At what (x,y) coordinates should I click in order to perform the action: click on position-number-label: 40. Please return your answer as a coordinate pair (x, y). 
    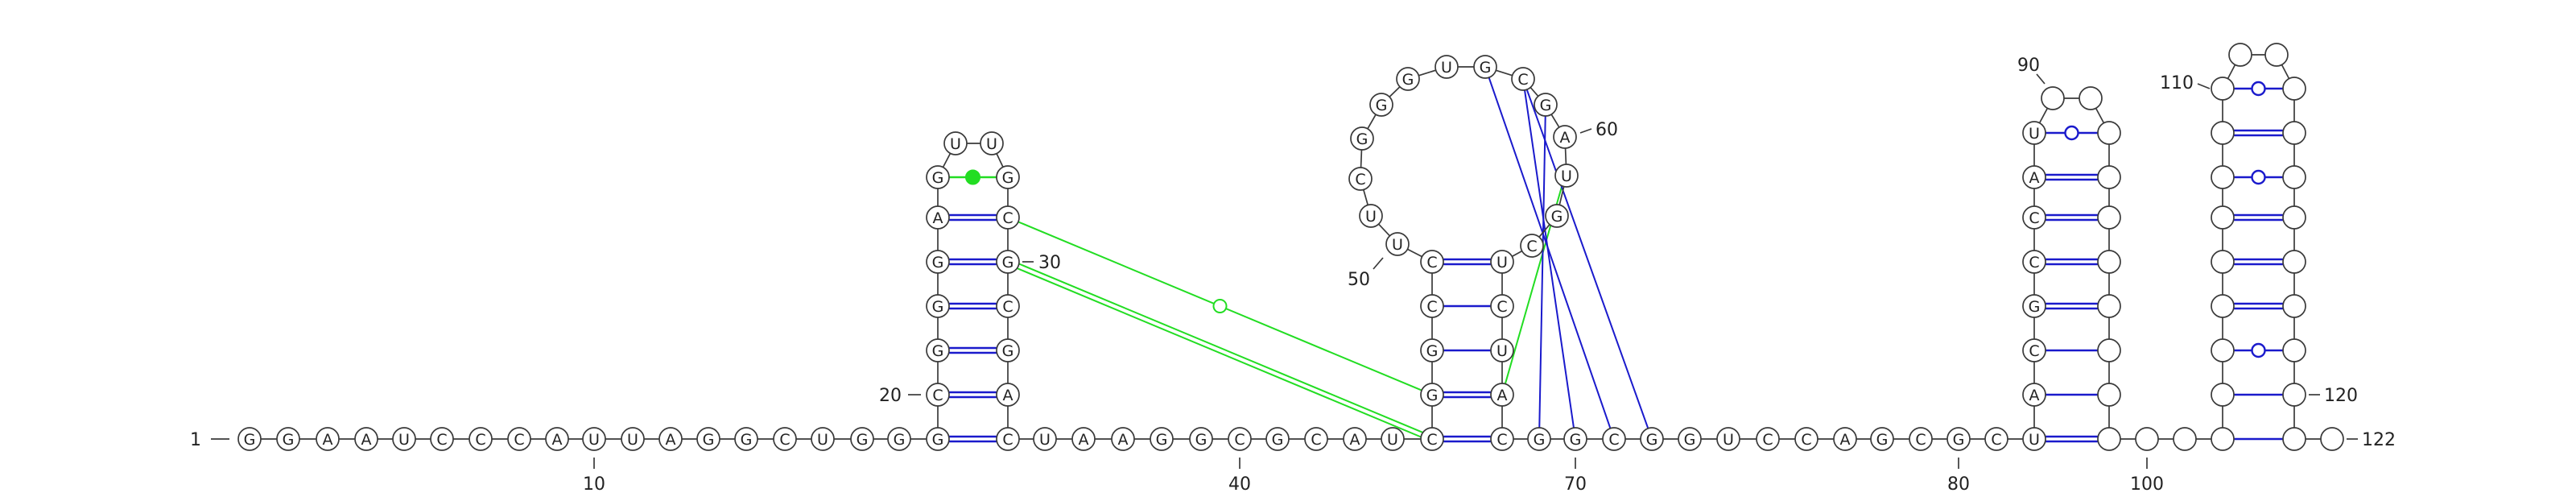
    Looking at the image, I should click on (1239, 484).